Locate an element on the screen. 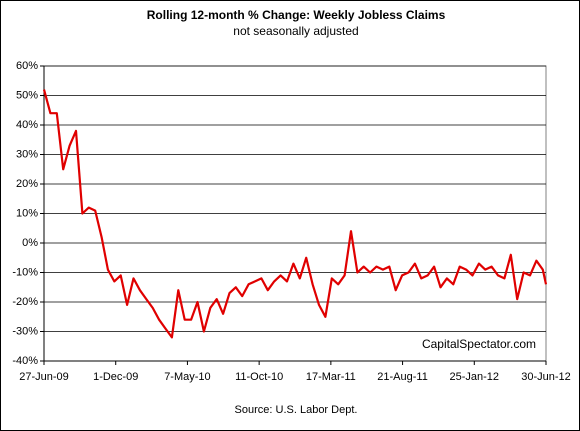  x-tick-label: 30-Jun-12 is located at coordinates (546, 377).